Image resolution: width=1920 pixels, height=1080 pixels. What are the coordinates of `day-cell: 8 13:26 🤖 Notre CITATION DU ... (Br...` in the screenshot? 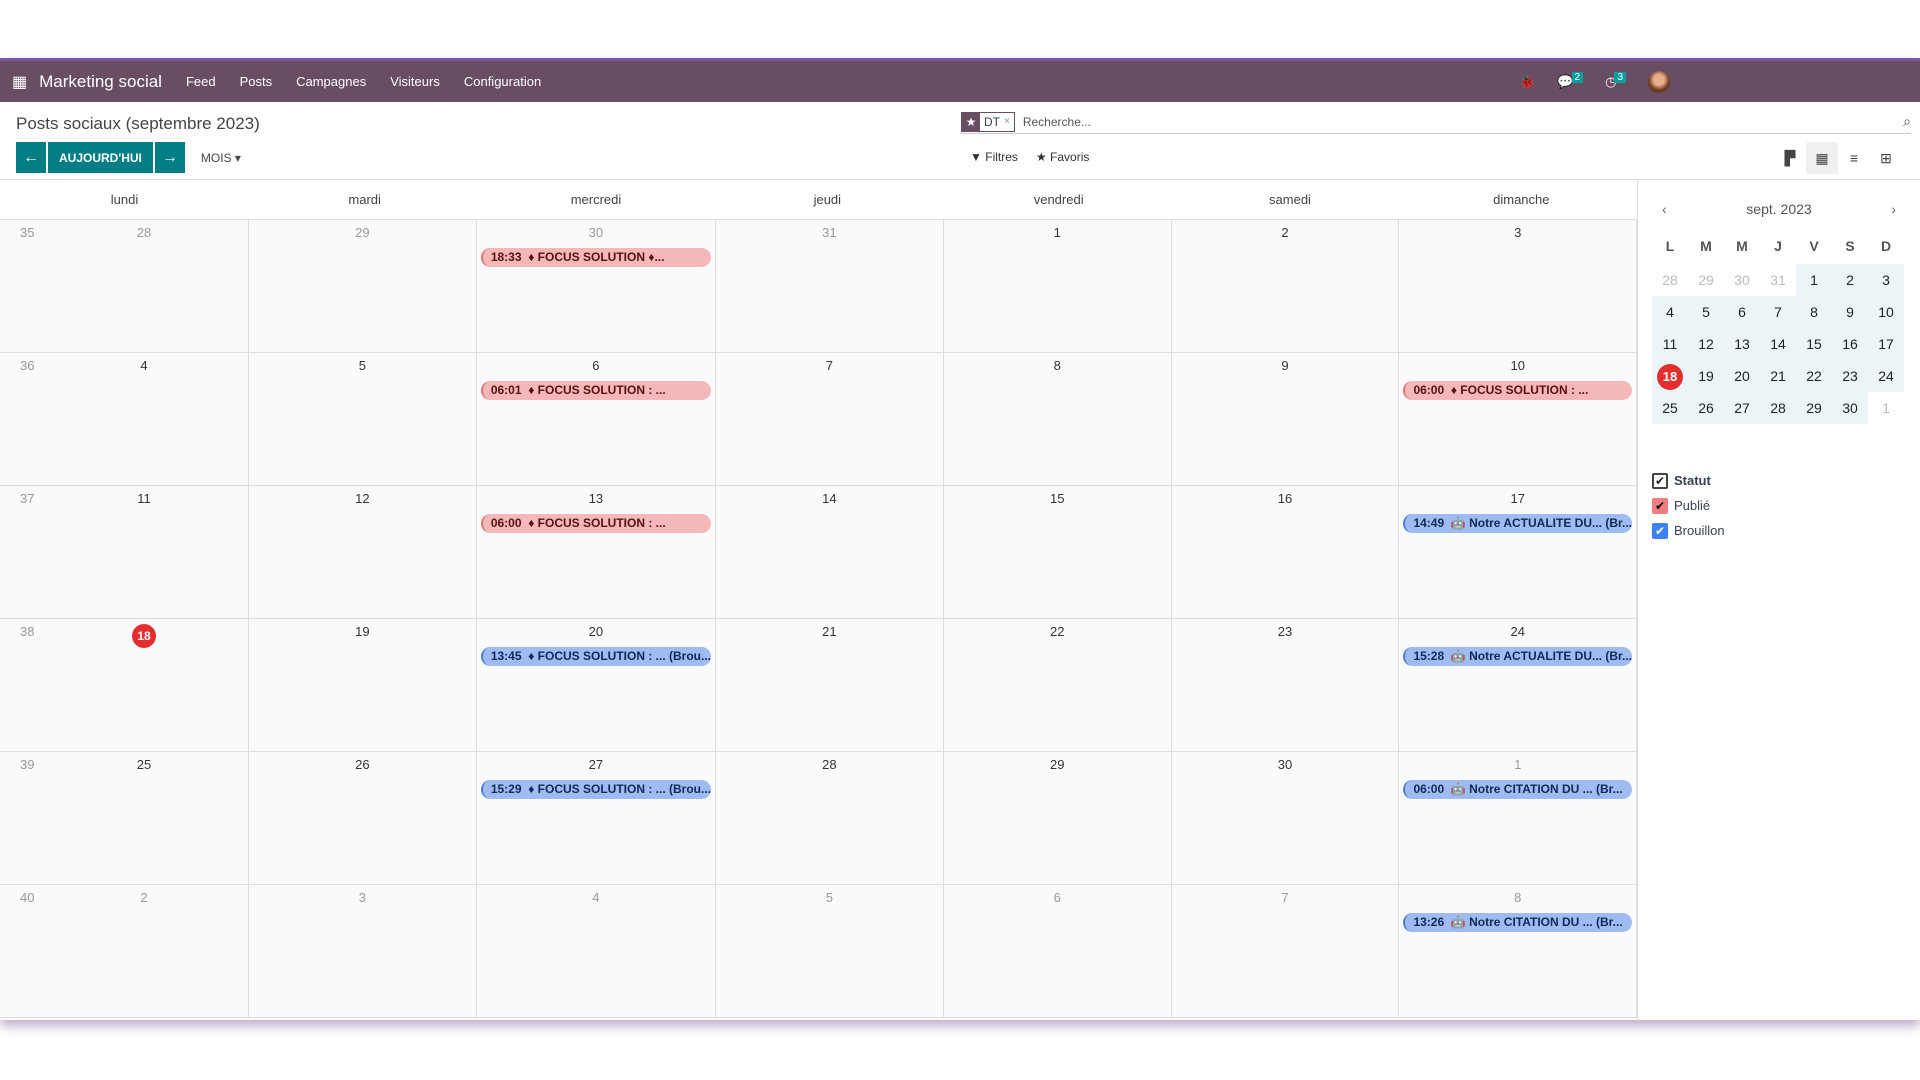 It's located at (1518, 951).